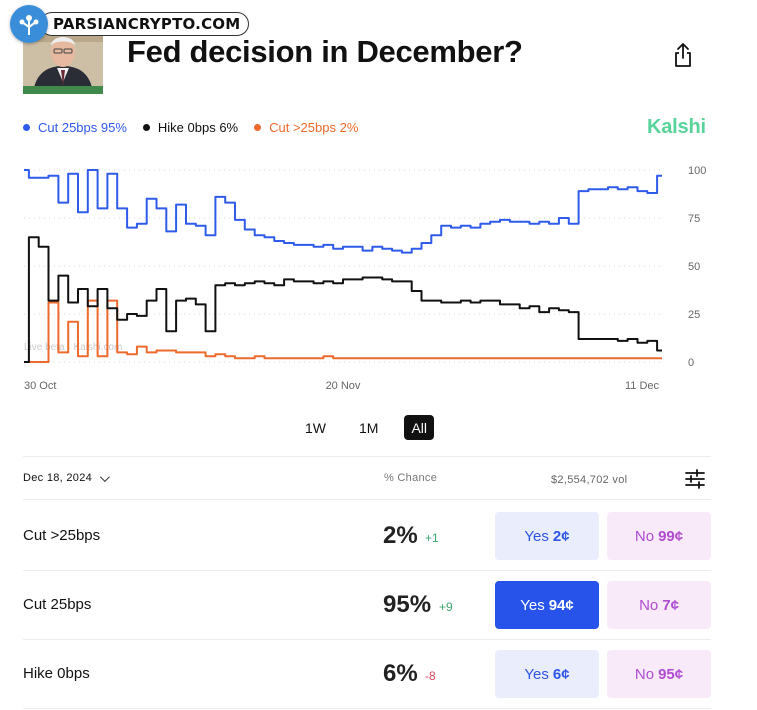 This screenshot has width=757, height=710. I want to click on watermark-badge: PARSIANCRYPTO.COM, so click(130, 24).